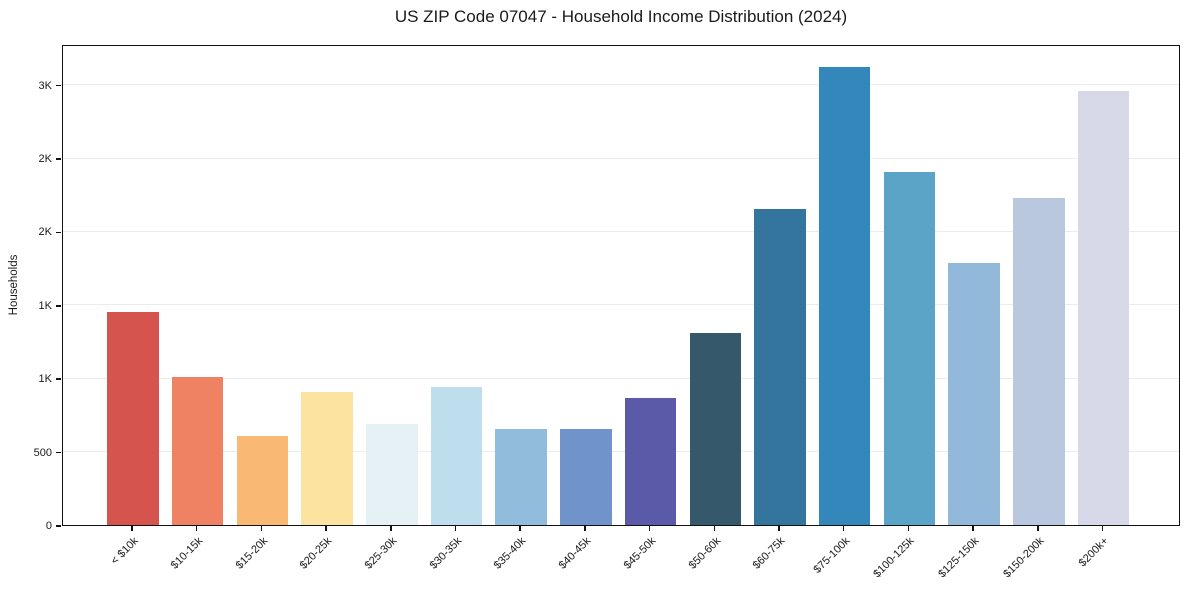  I want to click on y-tick-label-500: 500, so click(42, 452).